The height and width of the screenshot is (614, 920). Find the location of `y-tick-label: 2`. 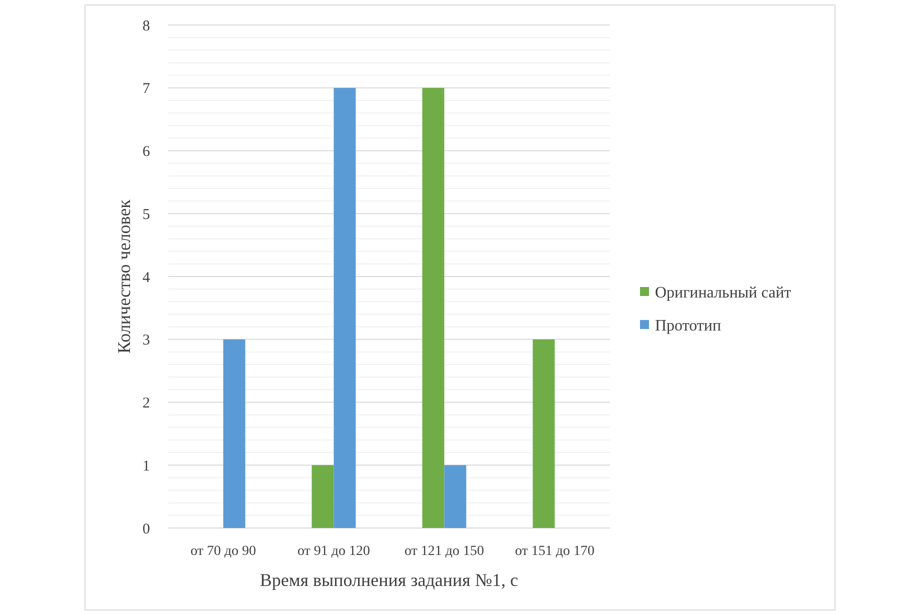

y-tick-label: 2 is located at coordinates (146, 404).